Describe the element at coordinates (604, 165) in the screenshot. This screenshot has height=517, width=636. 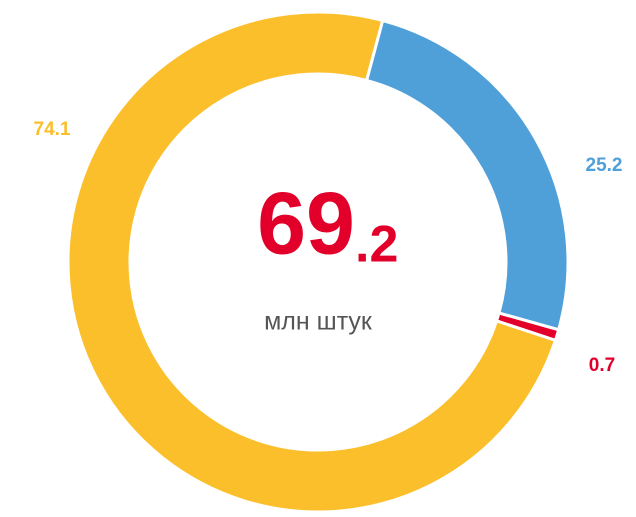
I see `data-label: 25.2` at that location.